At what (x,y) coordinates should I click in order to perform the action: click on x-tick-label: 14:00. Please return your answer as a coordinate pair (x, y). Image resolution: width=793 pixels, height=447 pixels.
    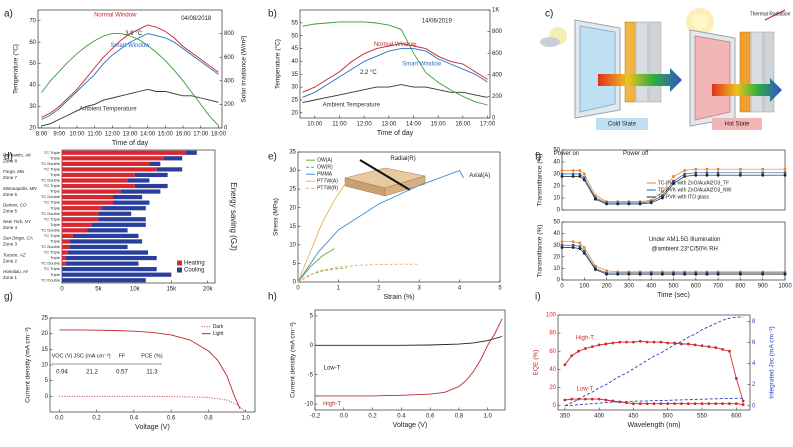
    Looking at the image, I should click on (148, 135).